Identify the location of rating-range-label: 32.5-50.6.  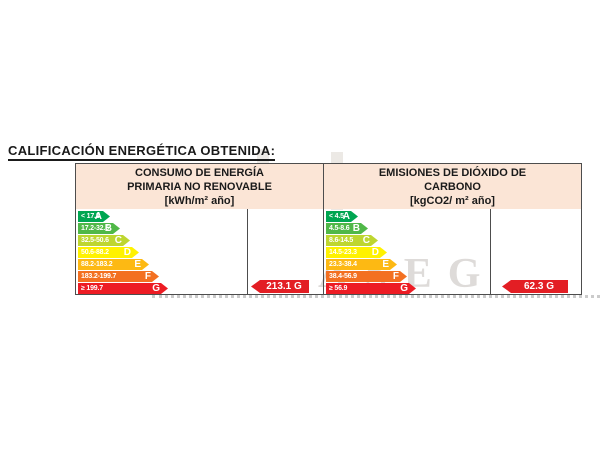
(95, 240).